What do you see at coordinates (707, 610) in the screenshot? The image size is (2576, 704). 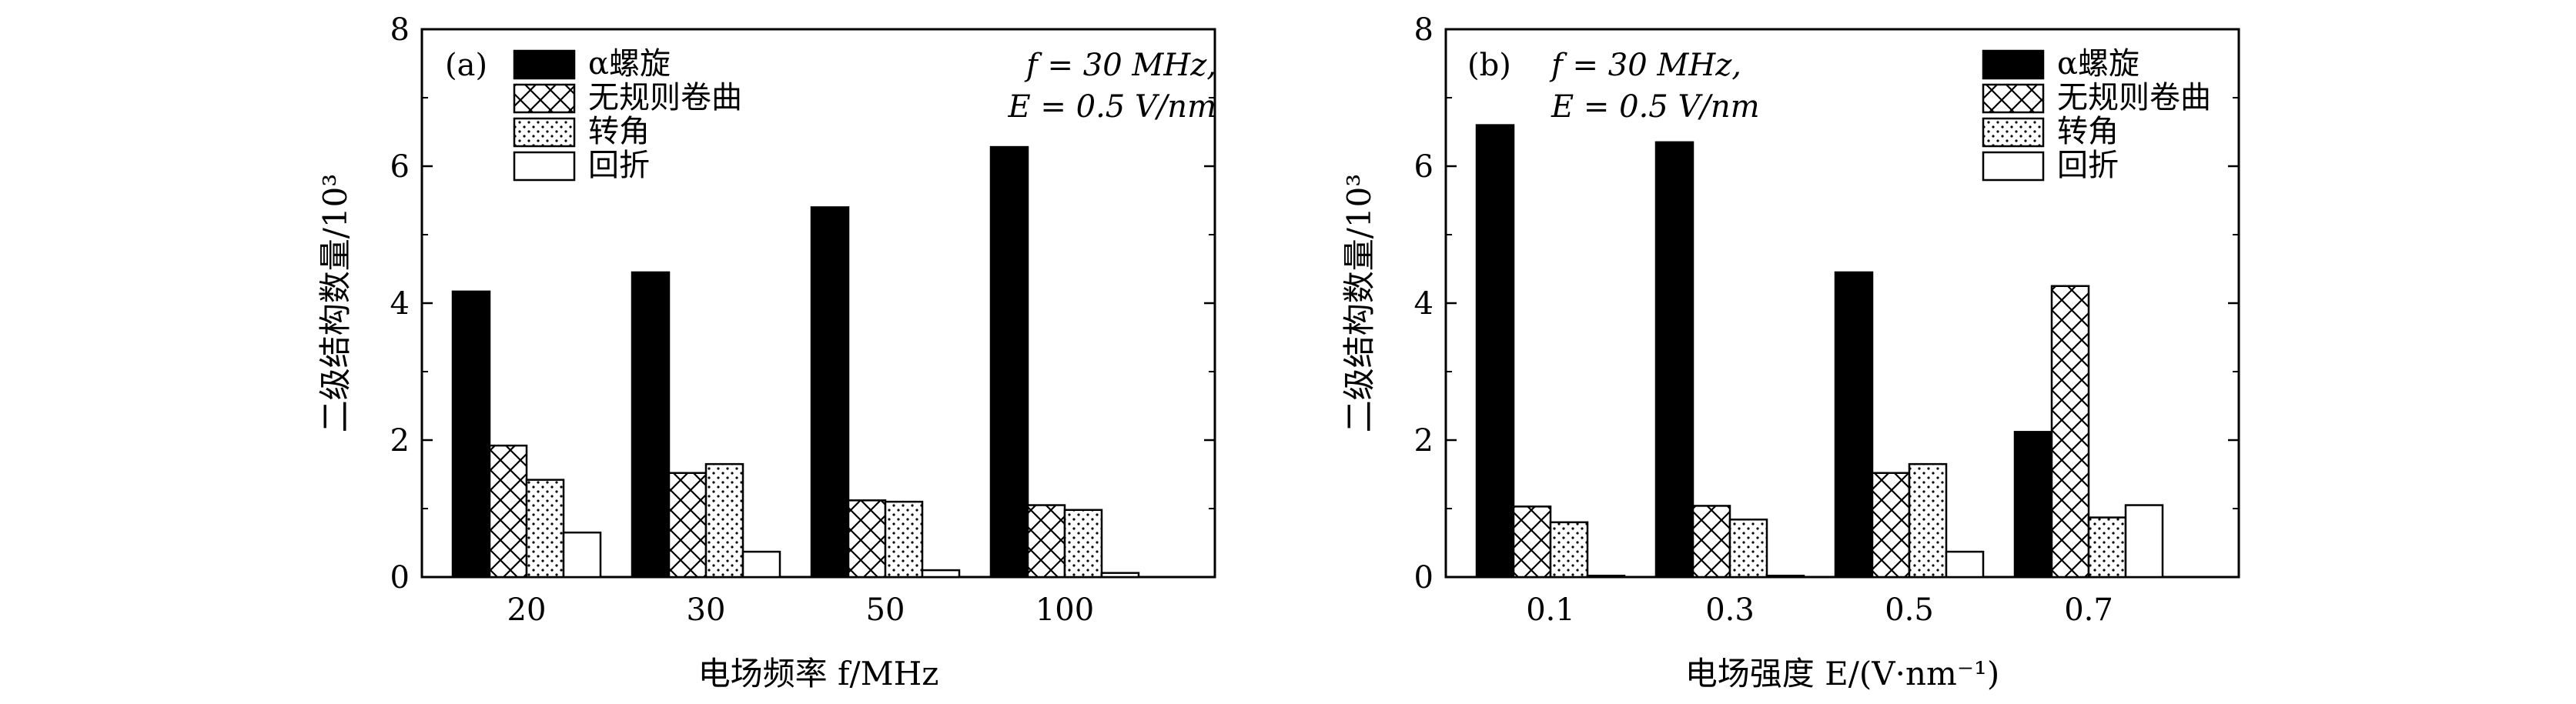 I see `x-tick-label: 30` at bounding box center [707, 610].